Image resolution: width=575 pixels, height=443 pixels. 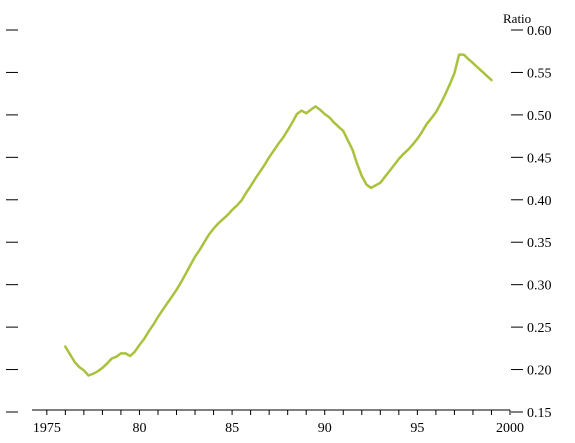 What do you see at coordinates (539, 413) in the screenshot?
I see `y-tick-label: 0.15` at bounding box center [539, 413].